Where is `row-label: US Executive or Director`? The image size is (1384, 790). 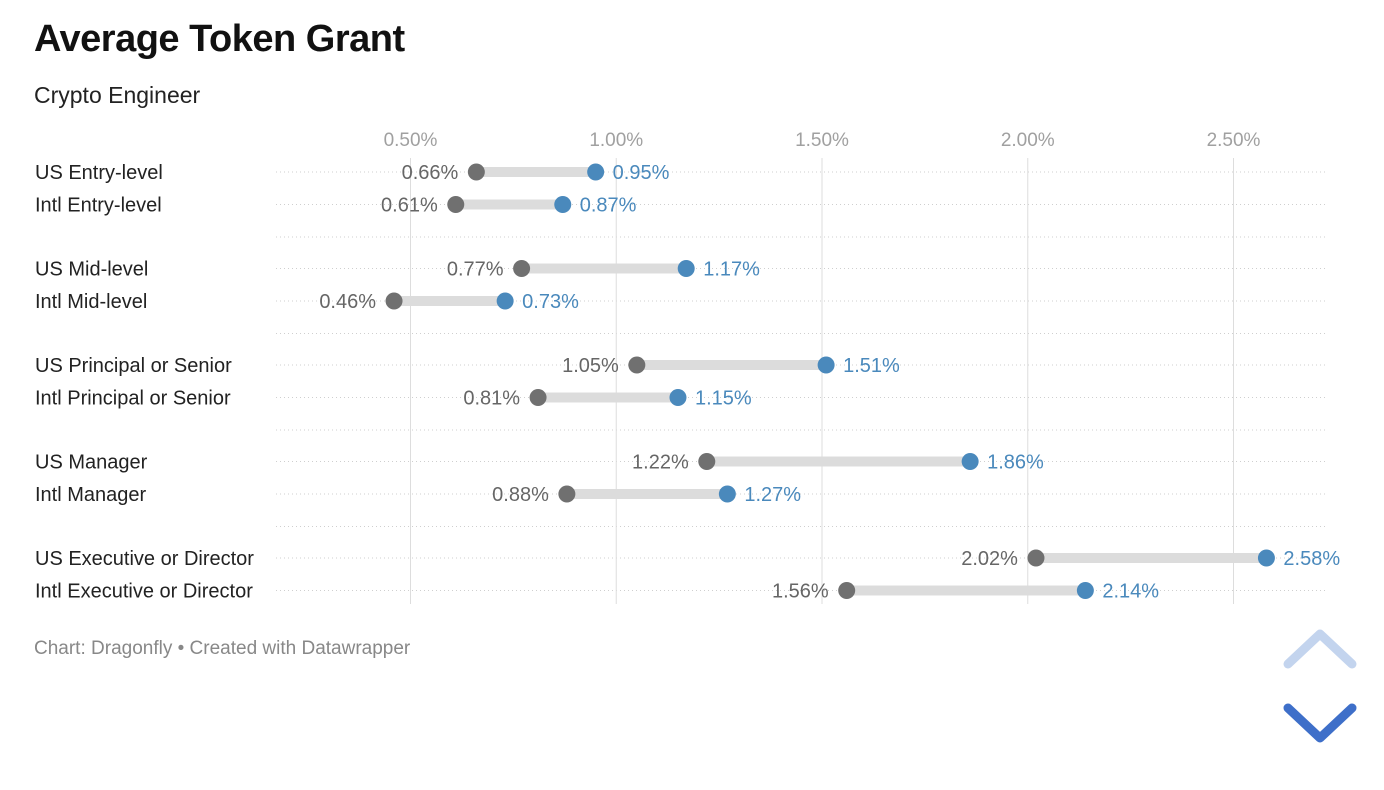 row-label: US Executive or Director is located at coordinates (144, 559).